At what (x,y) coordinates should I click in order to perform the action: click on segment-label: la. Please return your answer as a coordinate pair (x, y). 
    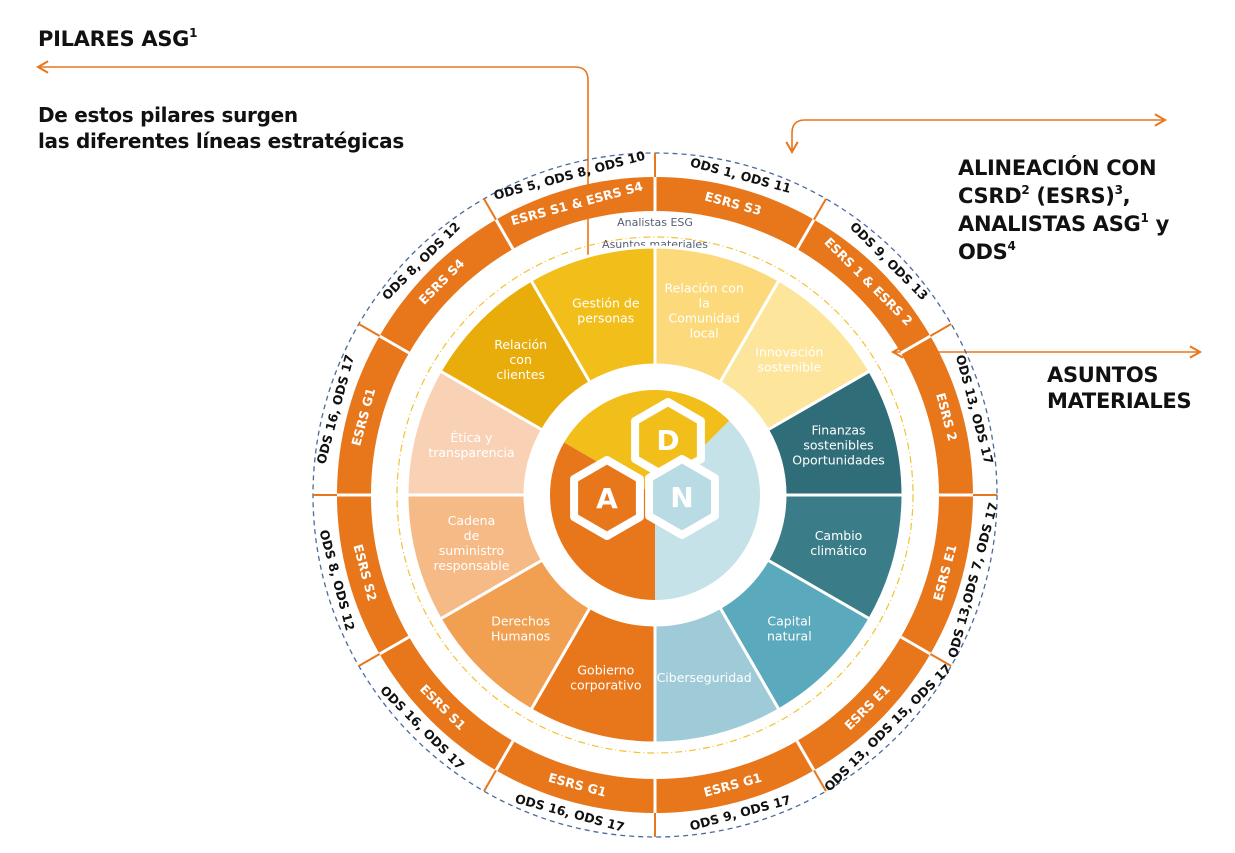
    Looking at the image, I should click on (704, 302).